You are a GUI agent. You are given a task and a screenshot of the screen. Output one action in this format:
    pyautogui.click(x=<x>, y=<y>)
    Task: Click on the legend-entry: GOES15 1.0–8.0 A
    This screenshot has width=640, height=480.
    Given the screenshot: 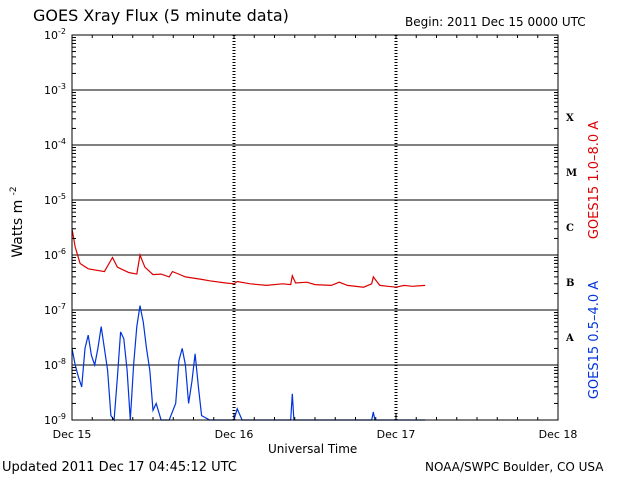 What is the action you would take?
    pyautogui.click(x=594, y=180)
    